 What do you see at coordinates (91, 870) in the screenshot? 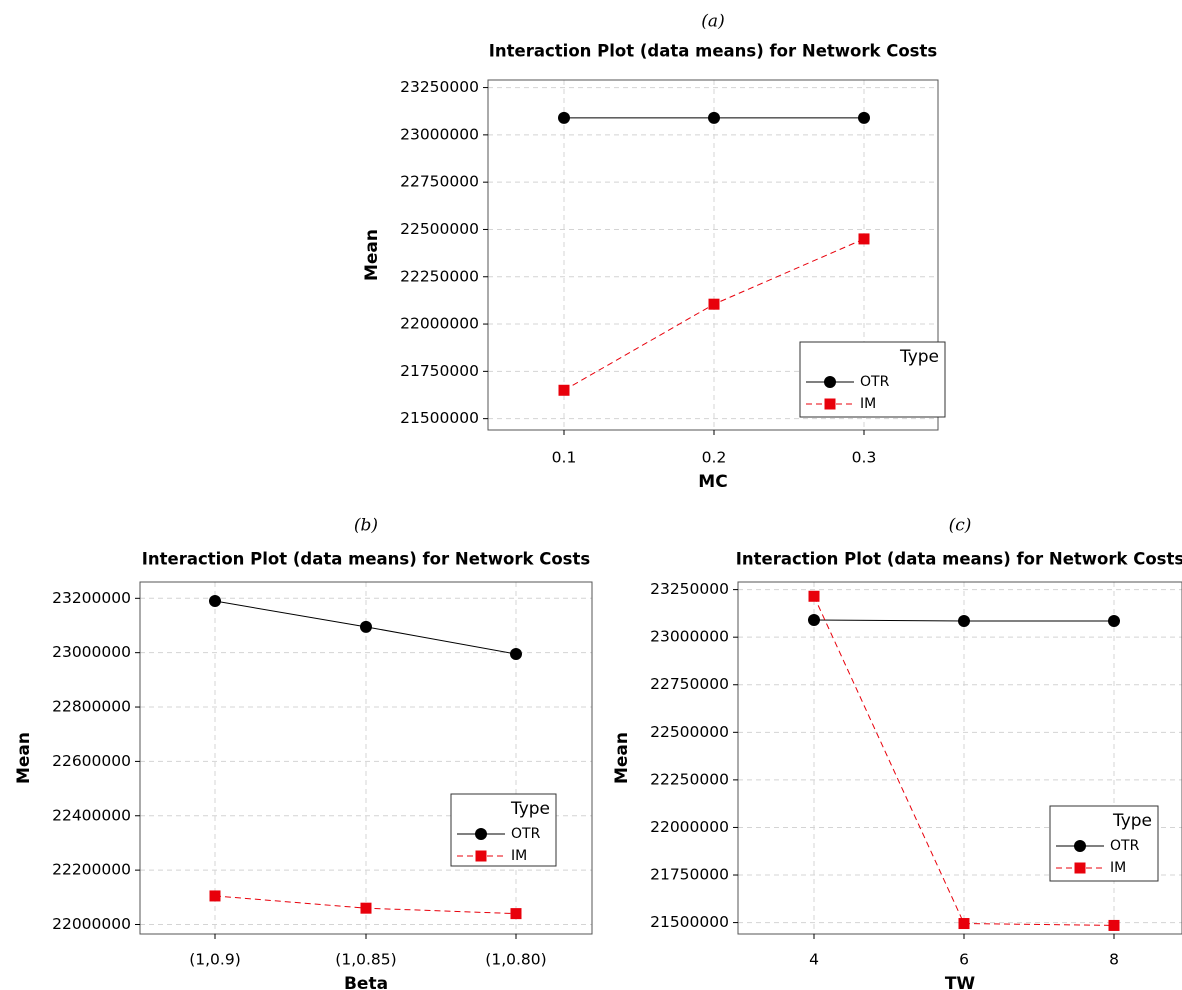
I see `y-tick-label: 22200000` at bounding box center [91, 870].